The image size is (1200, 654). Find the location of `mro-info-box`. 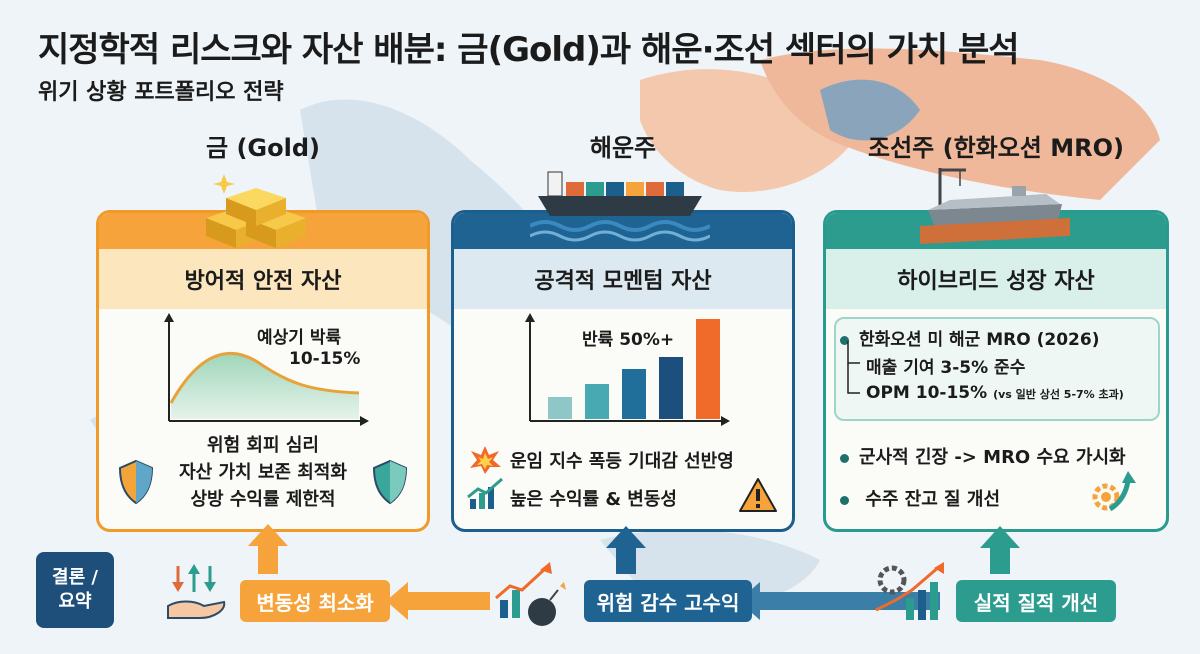

mro-info-box is located at coordinates (997, 369).